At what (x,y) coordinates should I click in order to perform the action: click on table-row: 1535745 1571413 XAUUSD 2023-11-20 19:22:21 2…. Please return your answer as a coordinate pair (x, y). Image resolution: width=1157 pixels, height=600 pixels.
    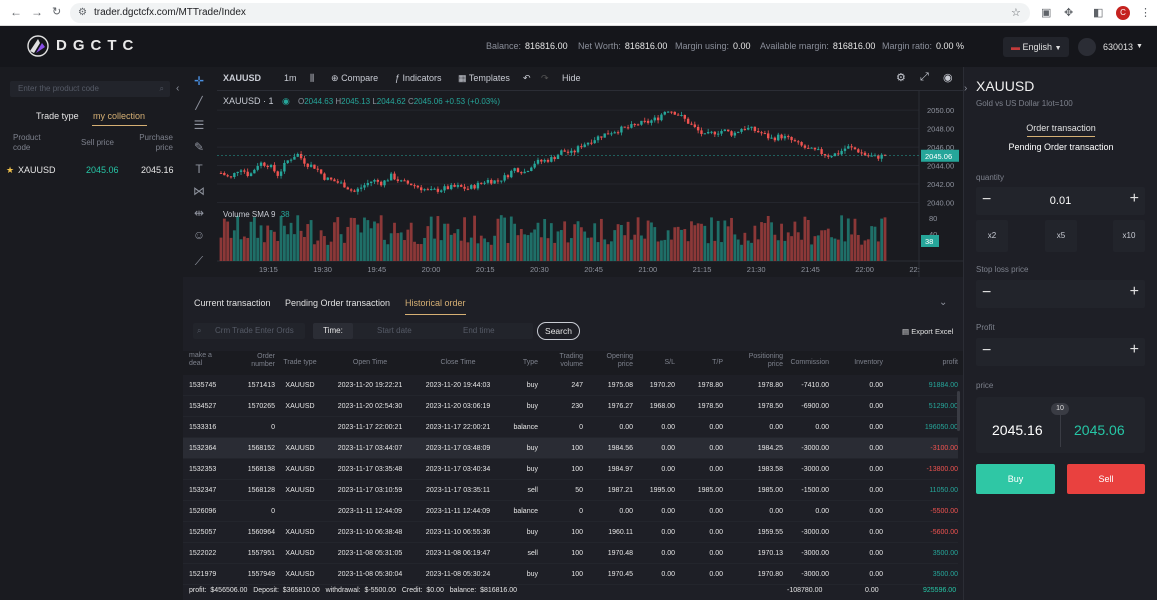
    Looking at the image, I should click on (570, 385).